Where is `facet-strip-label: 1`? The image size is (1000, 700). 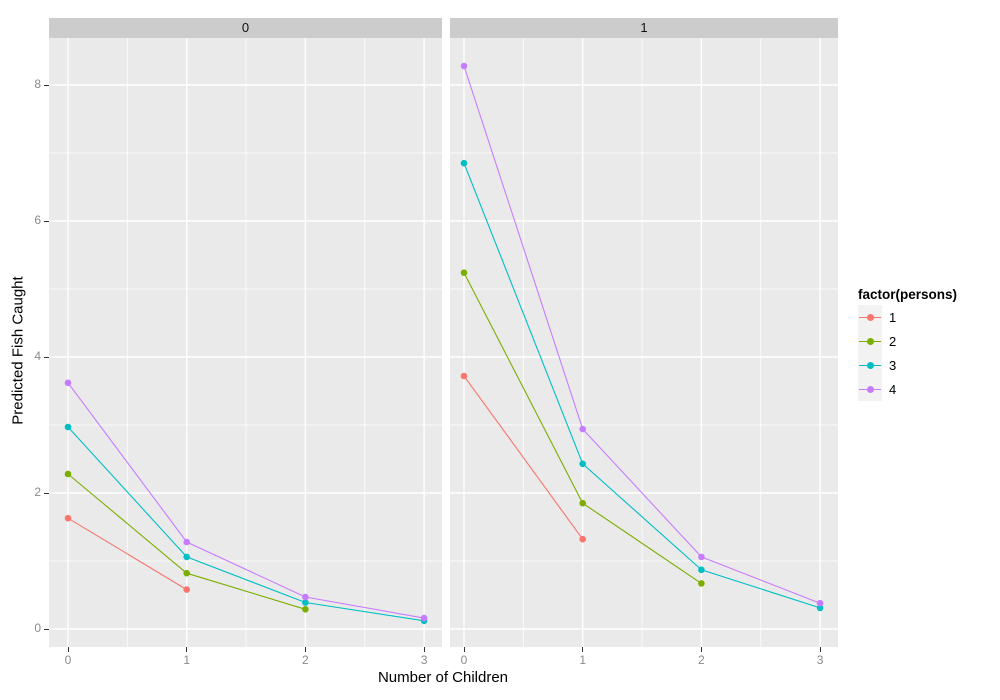 facet-strip-label: 1 is located at coordinates (644, 27).